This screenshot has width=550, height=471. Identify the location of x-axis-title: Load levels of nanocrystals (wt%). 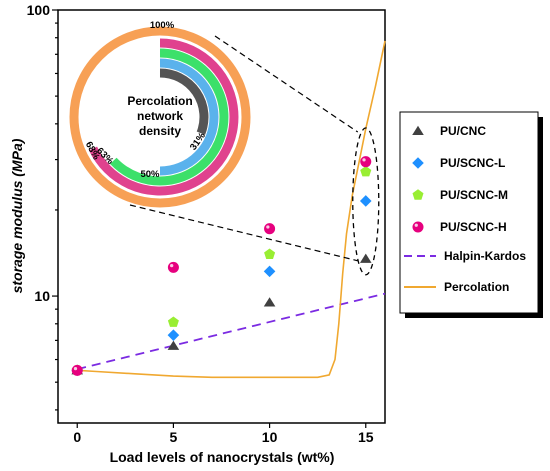
(222, 457).